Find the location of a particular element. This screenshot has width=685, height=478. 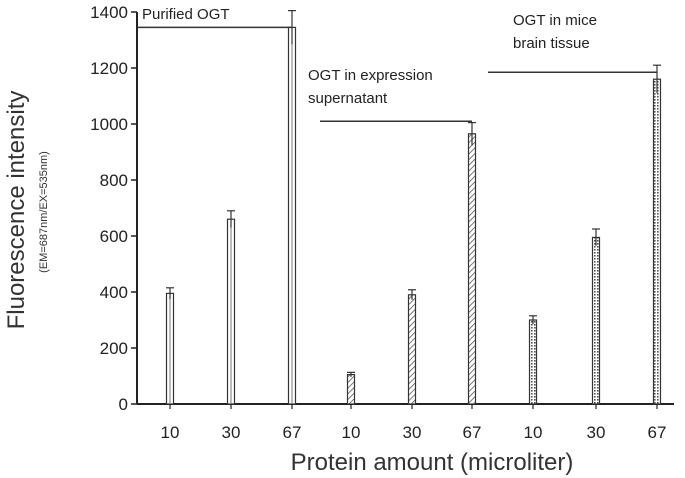

y-tick-label: 1200 is located at coordinates (109, 68).